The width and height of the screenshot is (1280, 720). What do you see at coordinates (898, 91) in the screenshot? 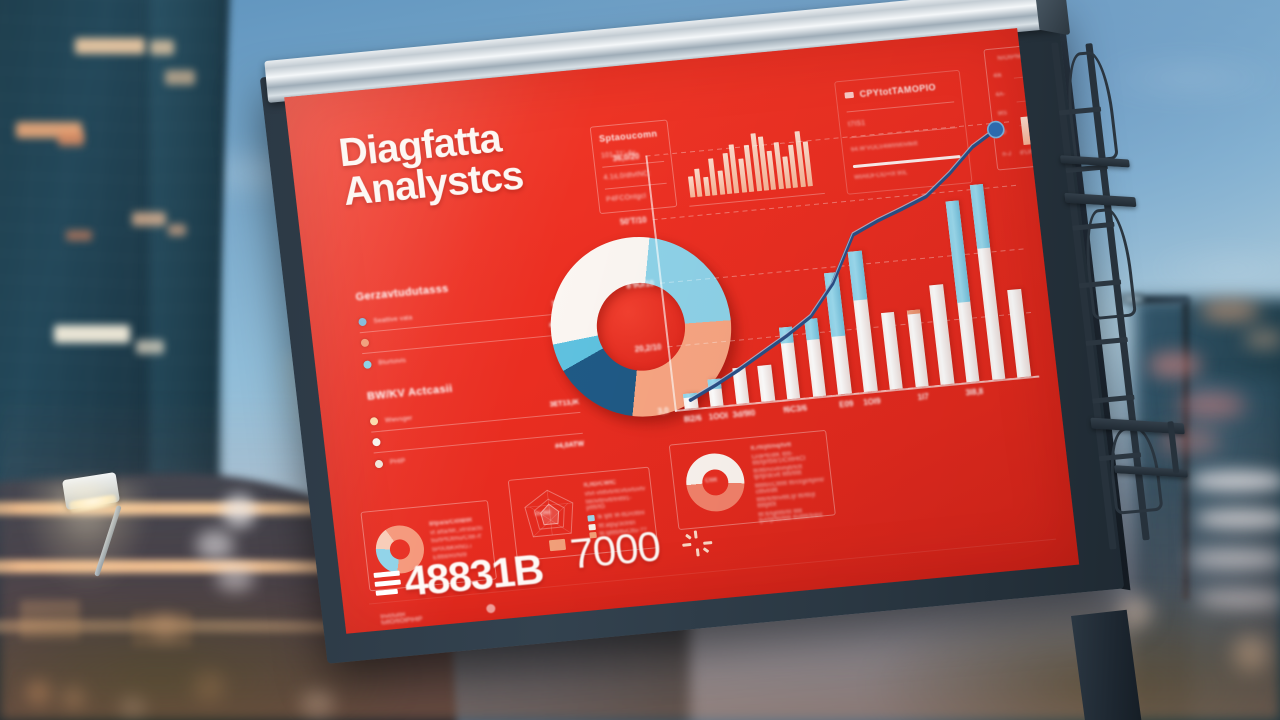
I see `panel-title: CPYtotTAMOPIO` at bounding box center [898, 91].